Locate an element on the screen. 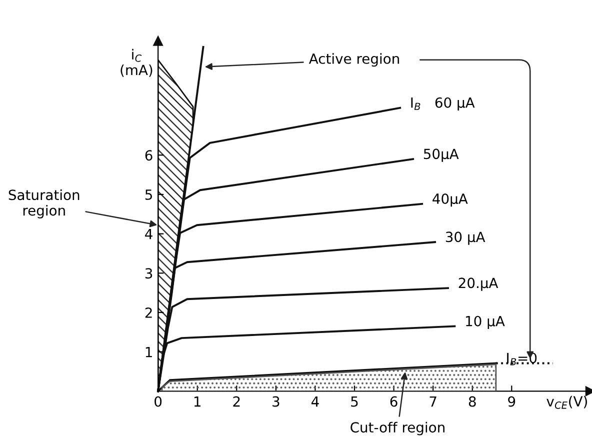  y-tick-label: 1 is located at coordinates (149, 352).